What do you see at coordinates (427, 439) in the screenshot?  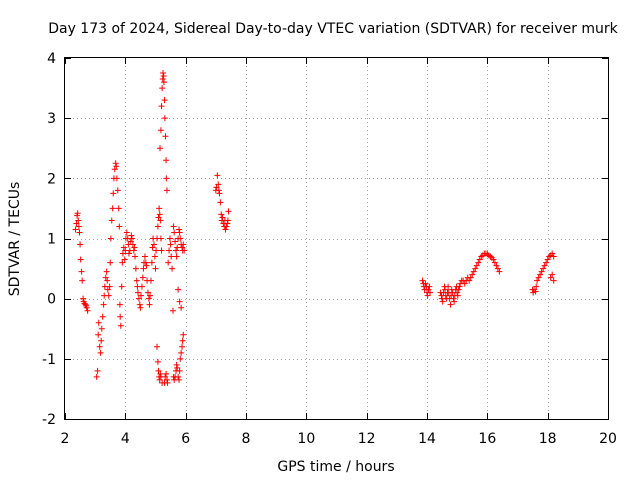 I see `x-tick-label: 14` at bounding box center [427, 439].